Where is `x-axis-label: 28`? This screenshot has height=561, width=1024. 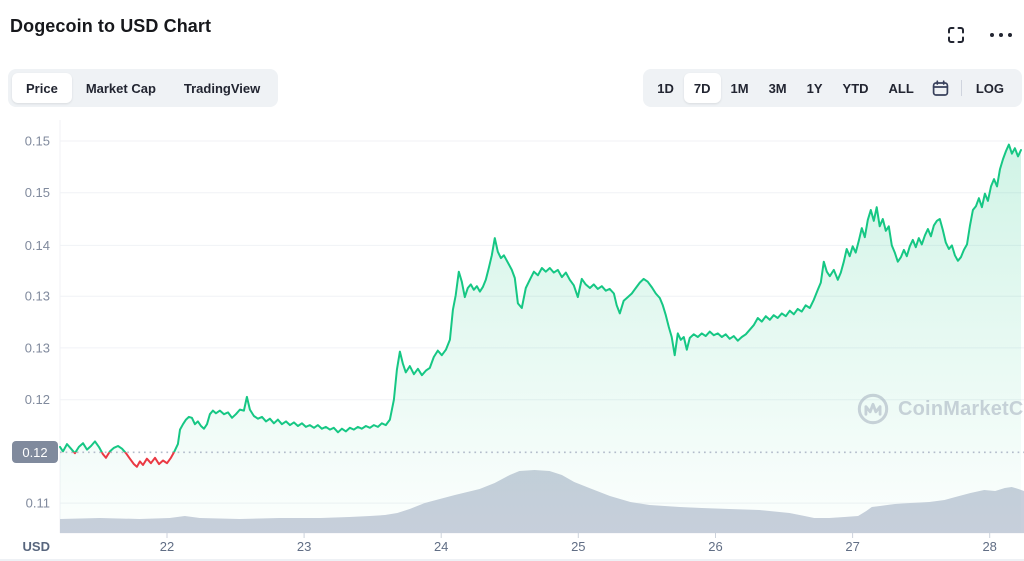
x-axis-label: 28 is located at coordinates (989, 546).